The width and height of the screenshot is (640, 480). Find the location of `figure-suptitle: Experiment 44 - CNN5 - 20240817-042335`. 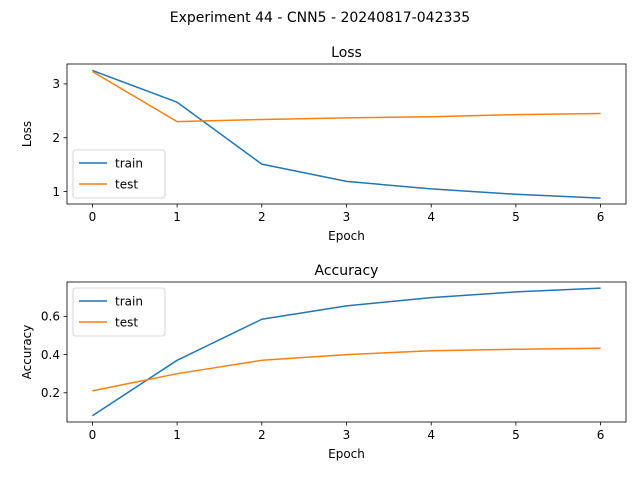

figure-suptitle: Experiment 44 - CNN5 - 20240817-042335 is located at coordinates (320, 18).